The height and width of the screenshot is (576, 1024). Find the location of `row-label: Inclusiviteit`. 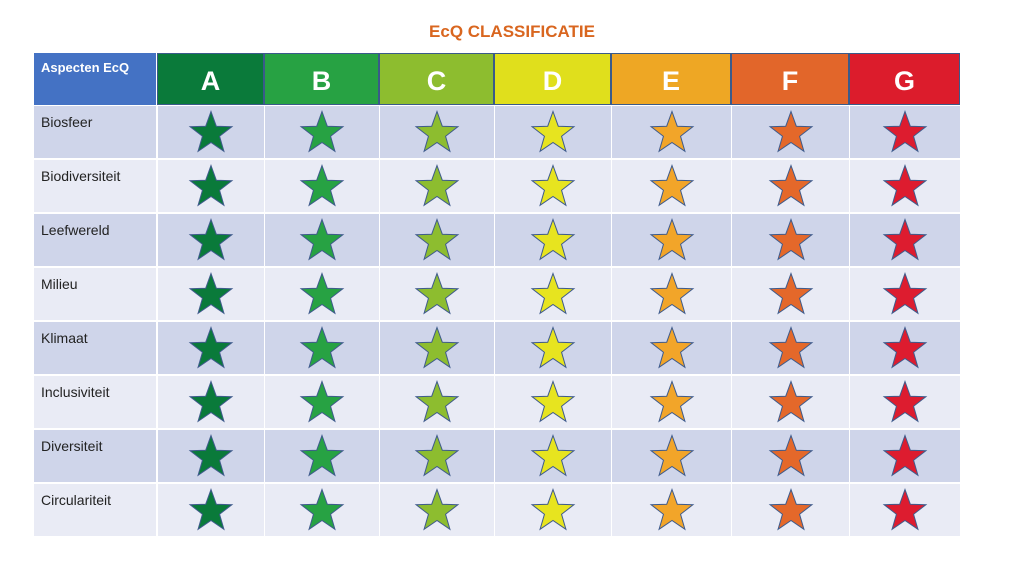

row-label: Inclusiviteit is located at coordinates (95, 402).